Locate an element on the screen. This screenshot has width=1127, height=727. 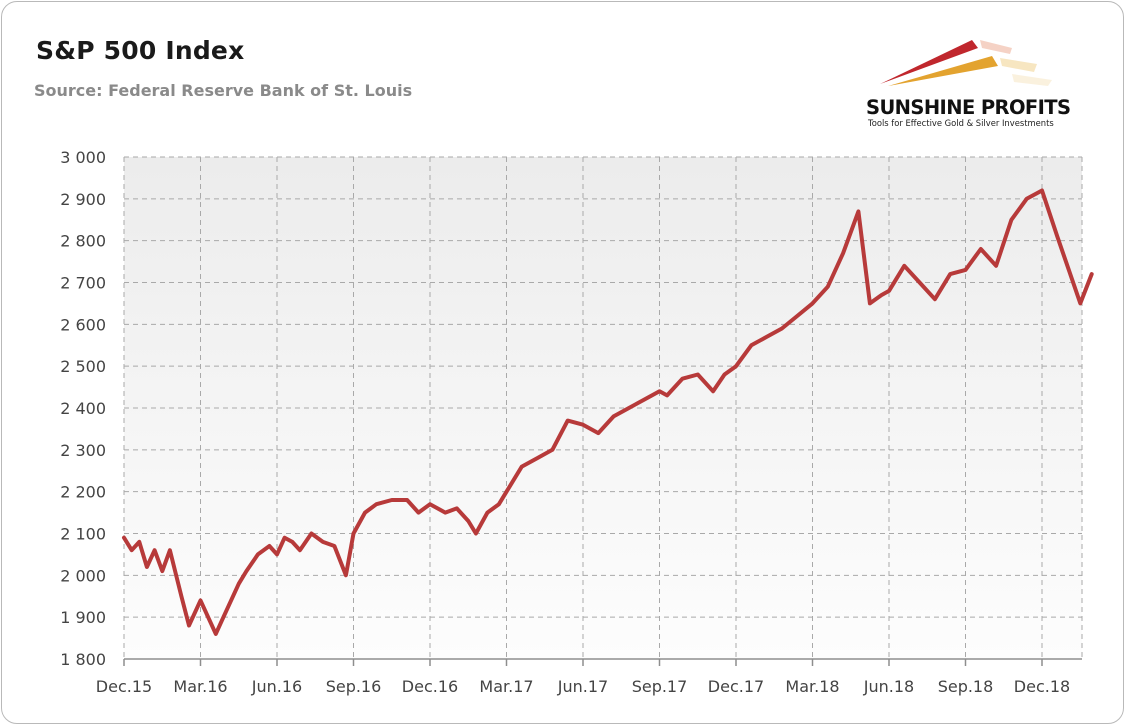
x-tick-label: Mar.16 is located at coordinates (200, 686).